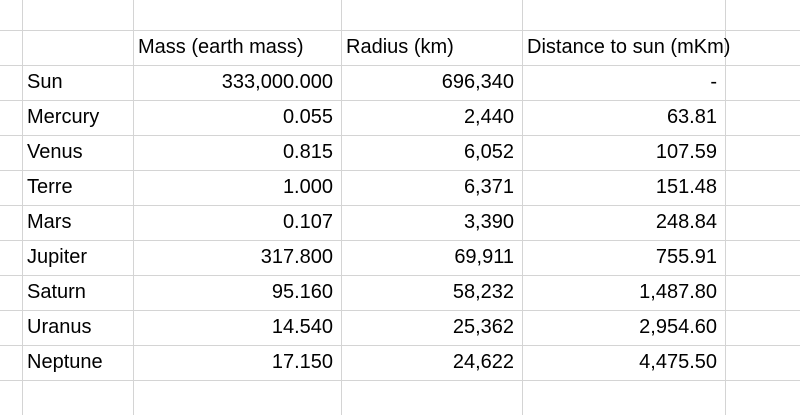 The image size is (800, 415). I want to click on distance-cell: 755.91, so click(686, 256).